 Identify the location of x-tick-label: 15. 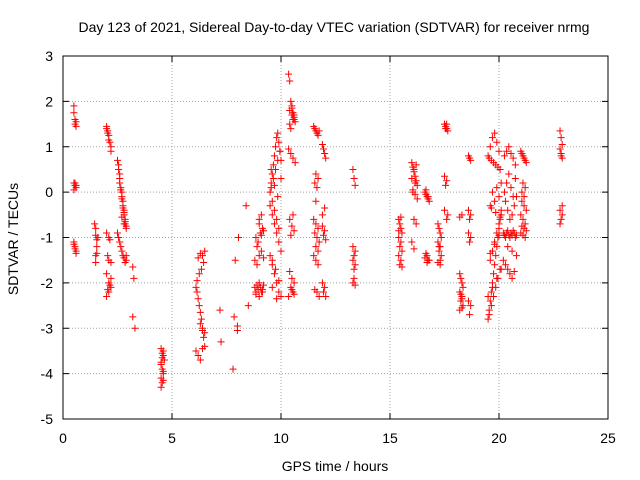
(390, 438).